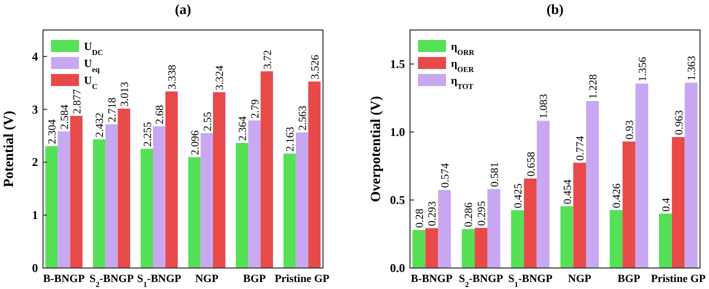 This screenshot has width=709, height=289. What do you see at coordinates (531, 164) in the screenshot?
I see `data-label: 0.658` at bounding box center [531, 164].